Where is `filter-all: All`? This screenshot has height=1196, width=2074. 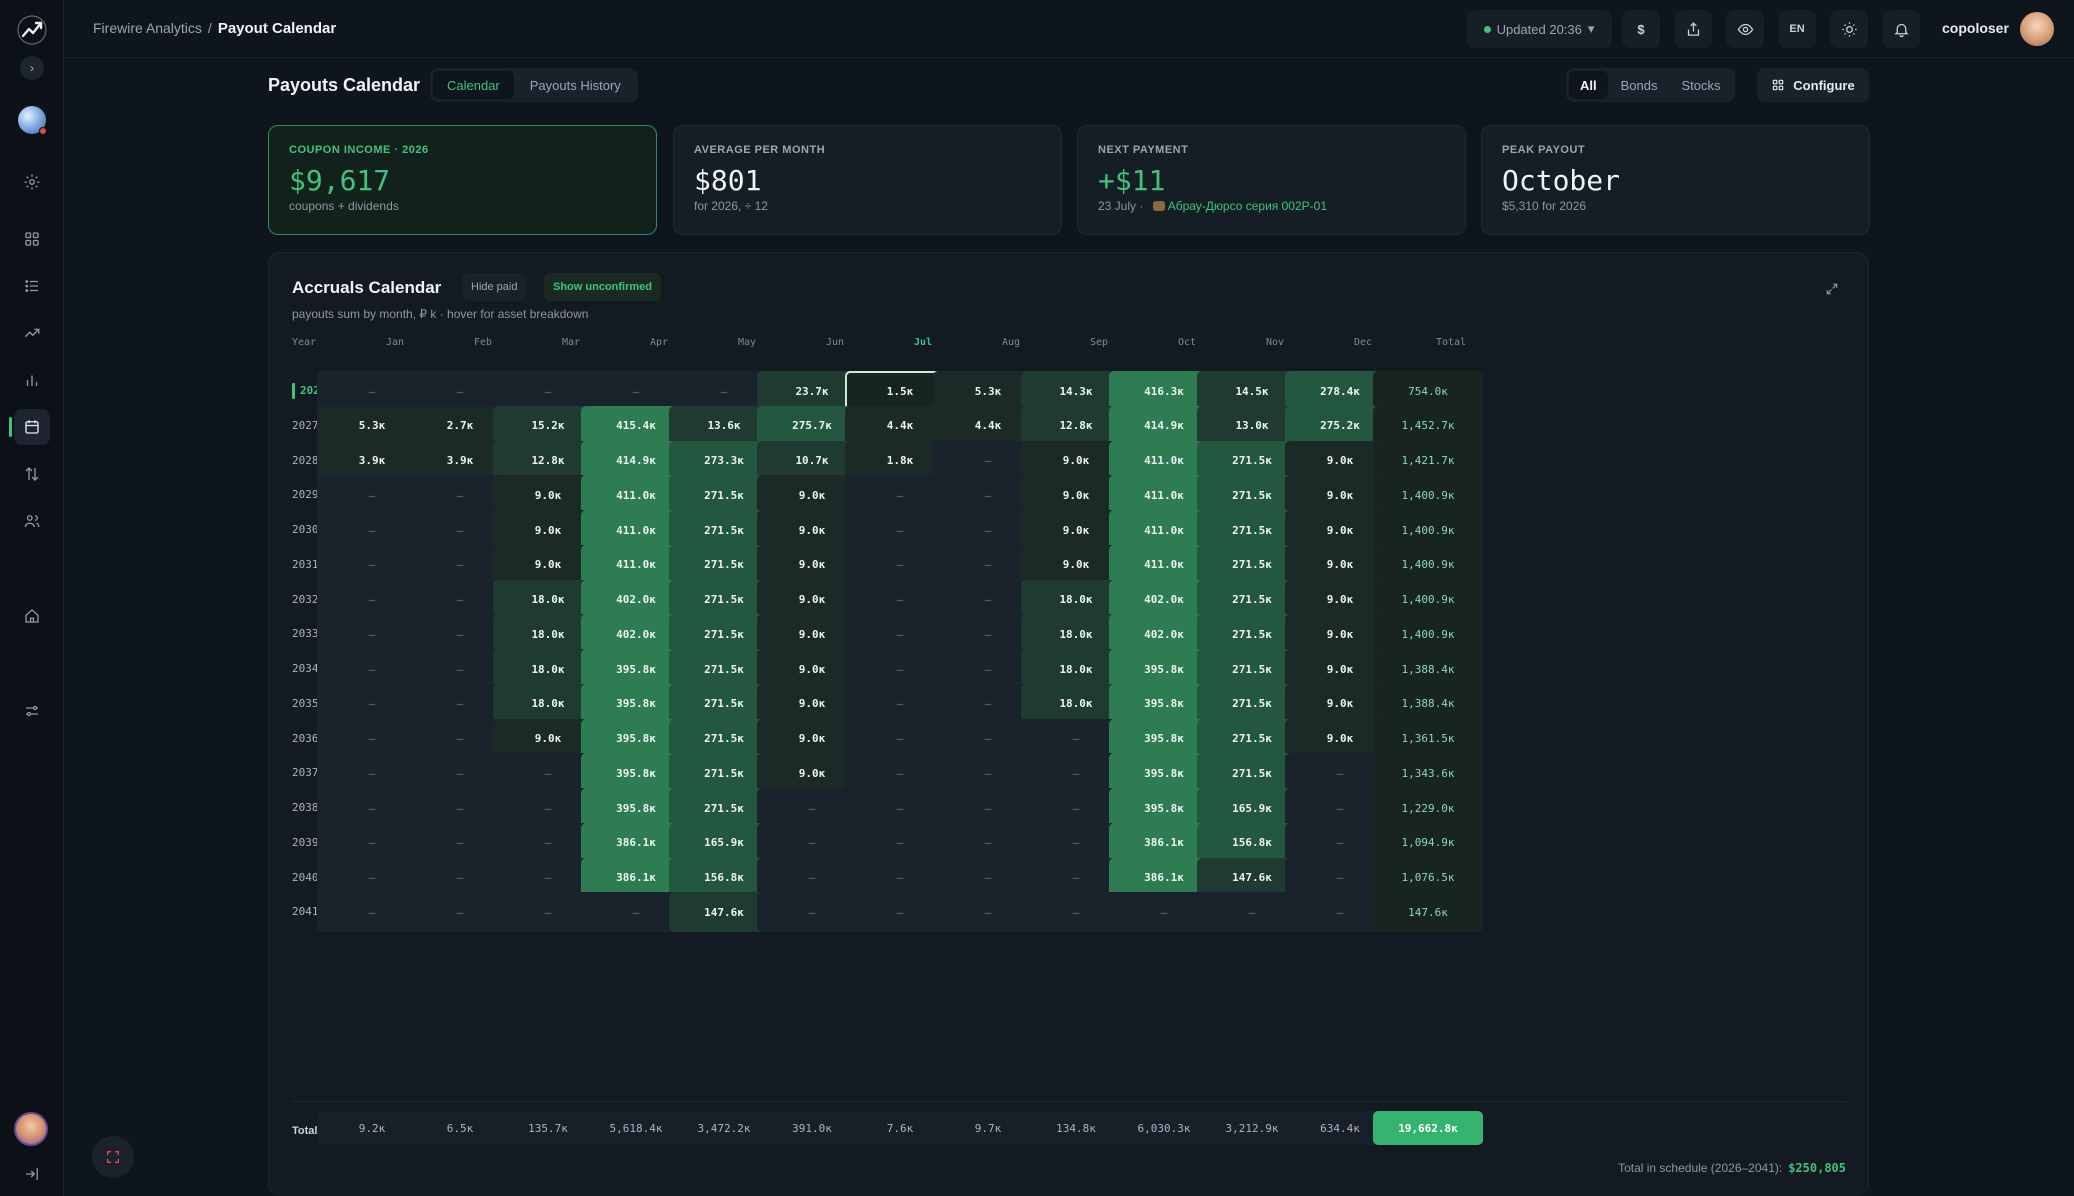
filter-all: All is located at coordinates (1588, 85).